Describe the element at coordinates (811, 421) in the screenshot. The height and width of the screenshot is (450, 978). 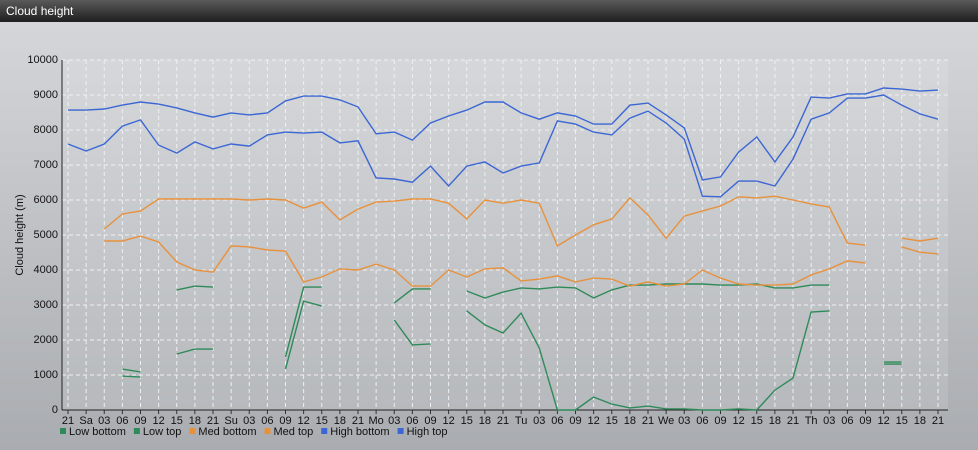
I see `x-tick-label: Th` at that location.